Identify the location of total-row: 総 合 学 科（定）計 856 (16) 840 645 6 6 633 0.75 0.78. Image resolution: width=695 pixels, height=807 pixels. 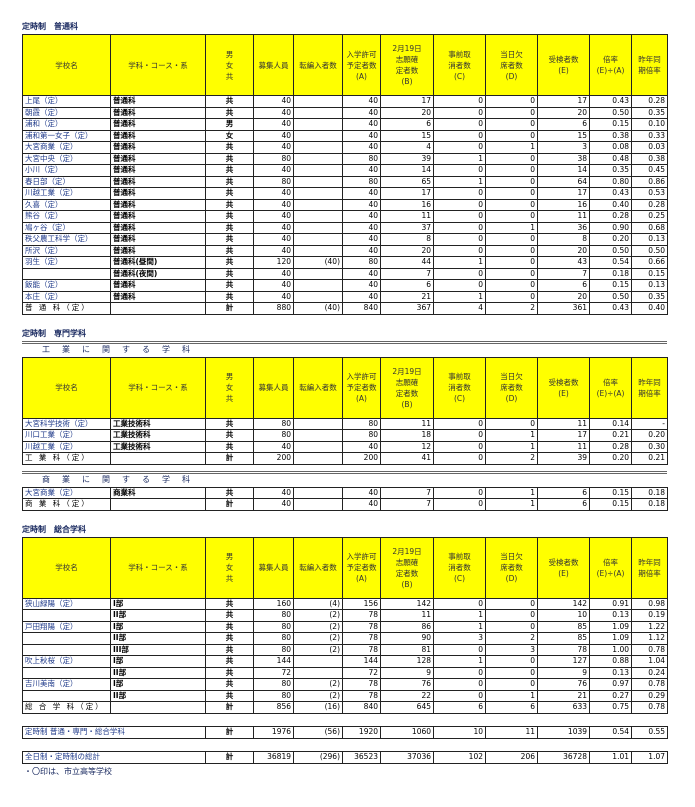
(345, 707).